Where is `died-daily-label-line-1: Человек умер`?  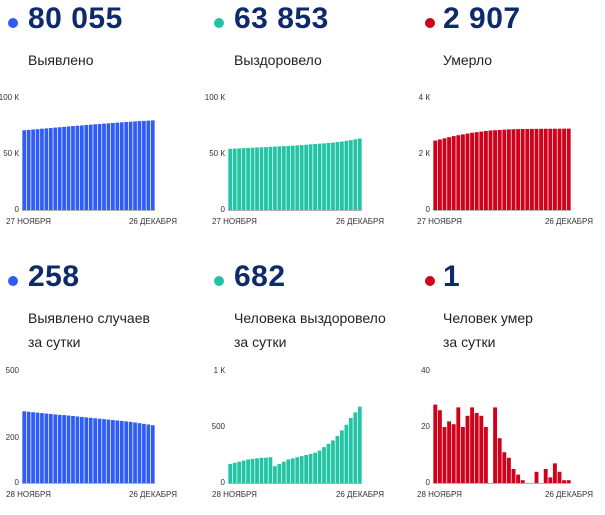
died-daily-label-line-1: Человек умер is located at coordinates (488, 318).